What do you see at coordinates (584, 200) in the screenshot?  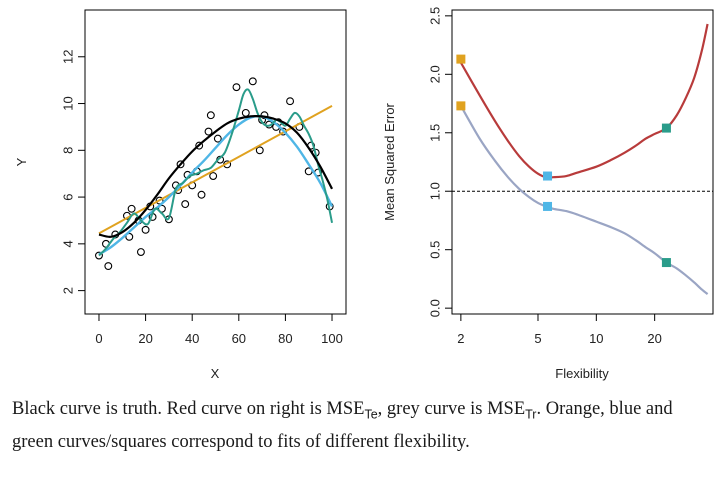 I see `train-mse-curve` at bounding box center [584, 200].